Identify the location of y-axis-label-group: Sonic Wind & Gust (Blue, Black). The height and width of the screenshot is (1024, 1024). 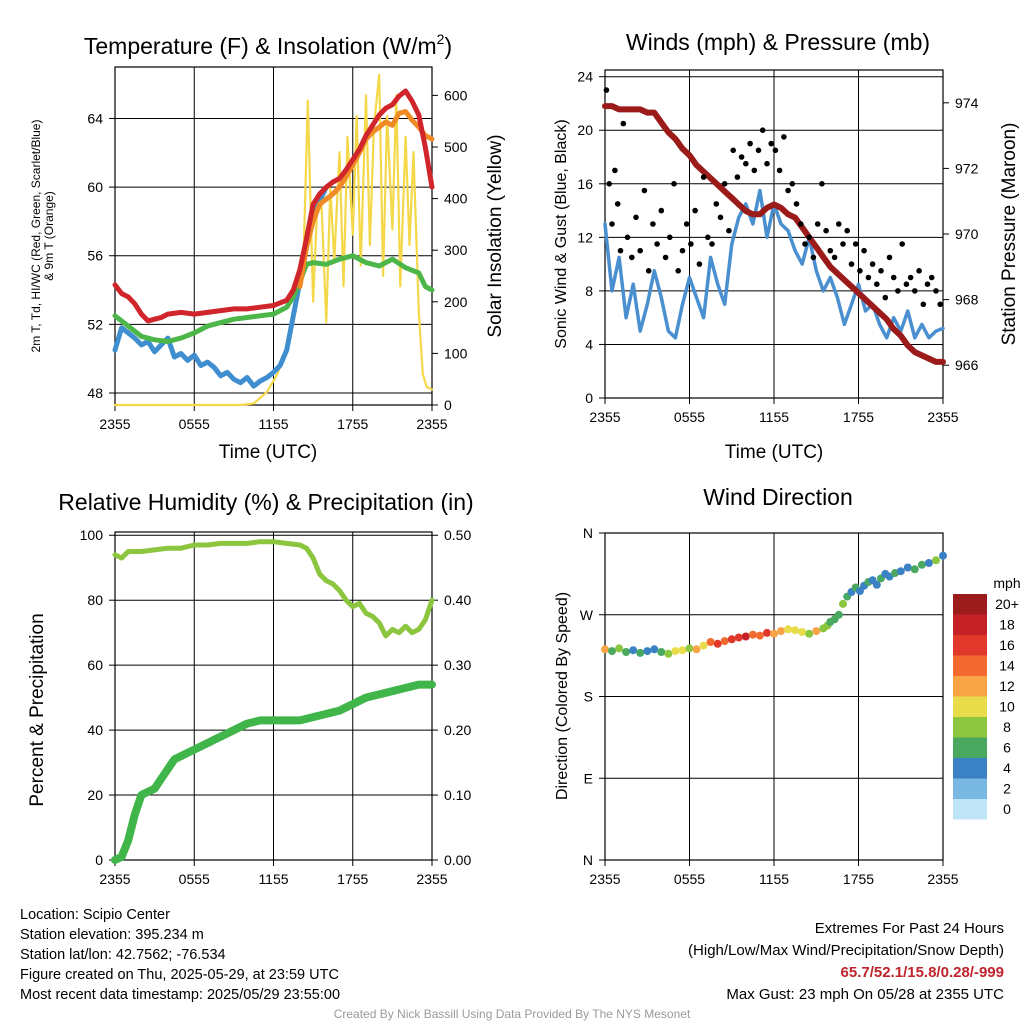
(561, 233).